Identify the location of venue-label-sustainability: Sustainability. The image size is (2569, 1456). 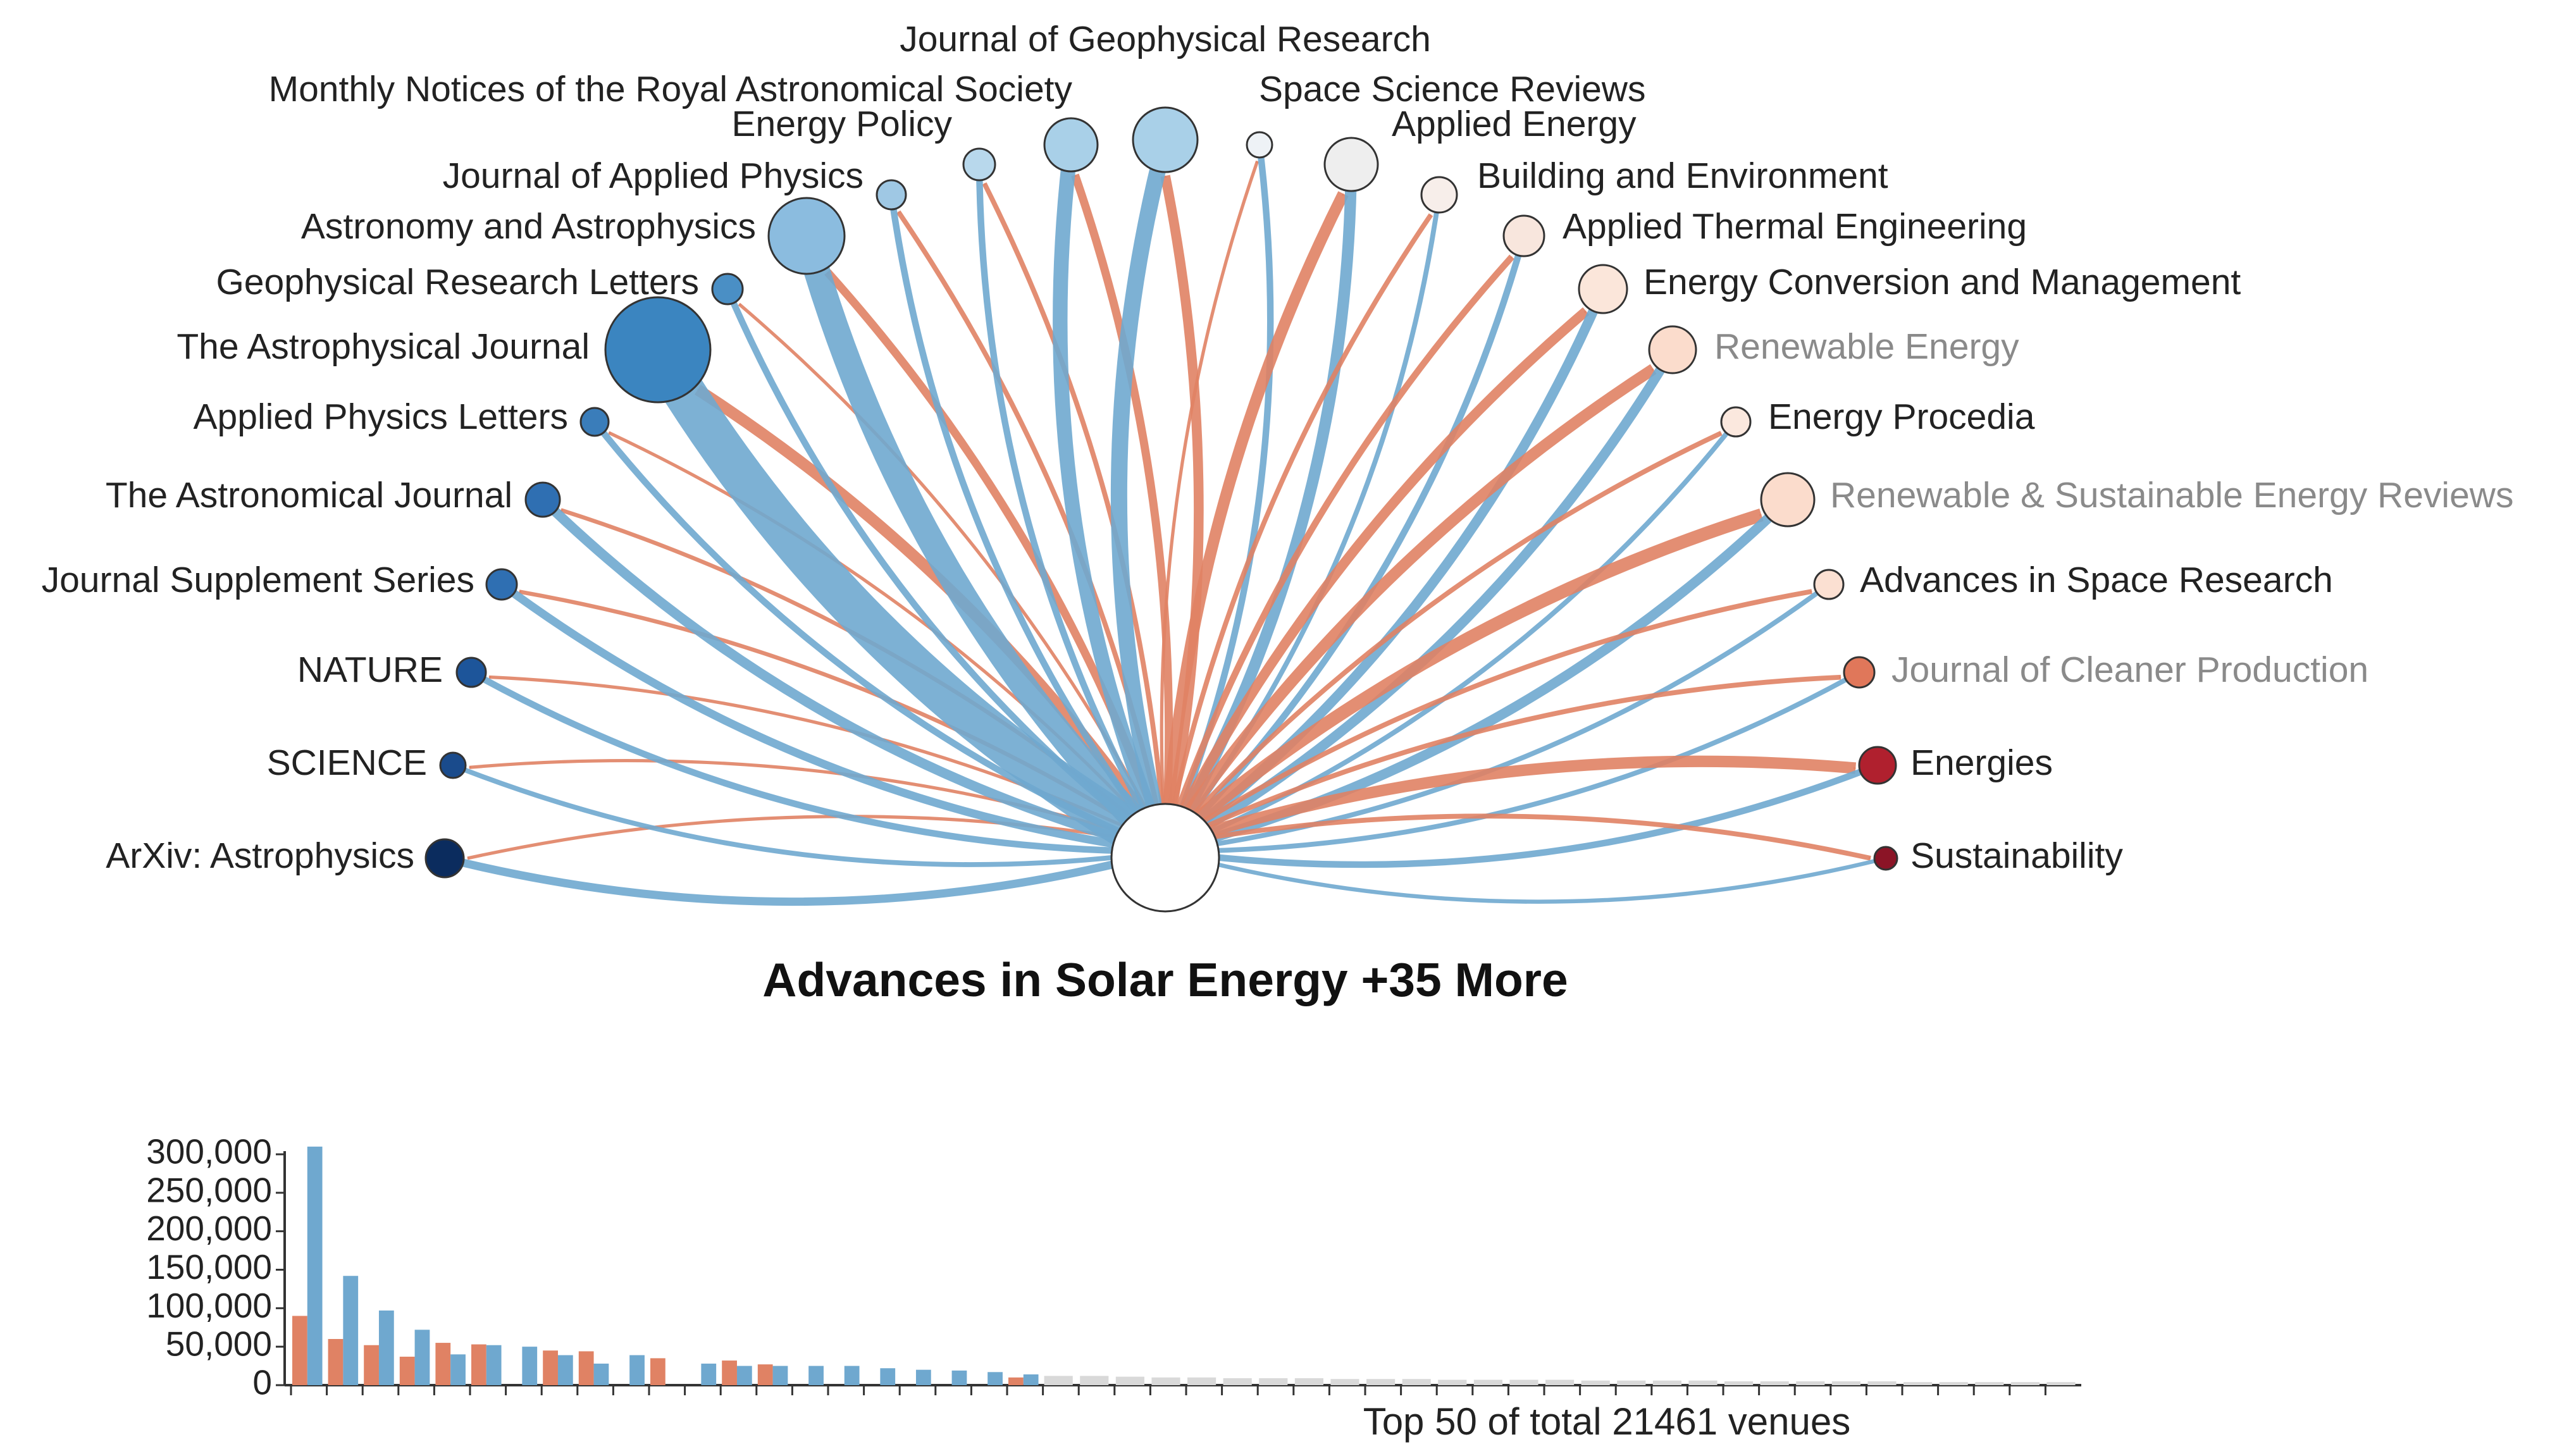
(2017, 856).